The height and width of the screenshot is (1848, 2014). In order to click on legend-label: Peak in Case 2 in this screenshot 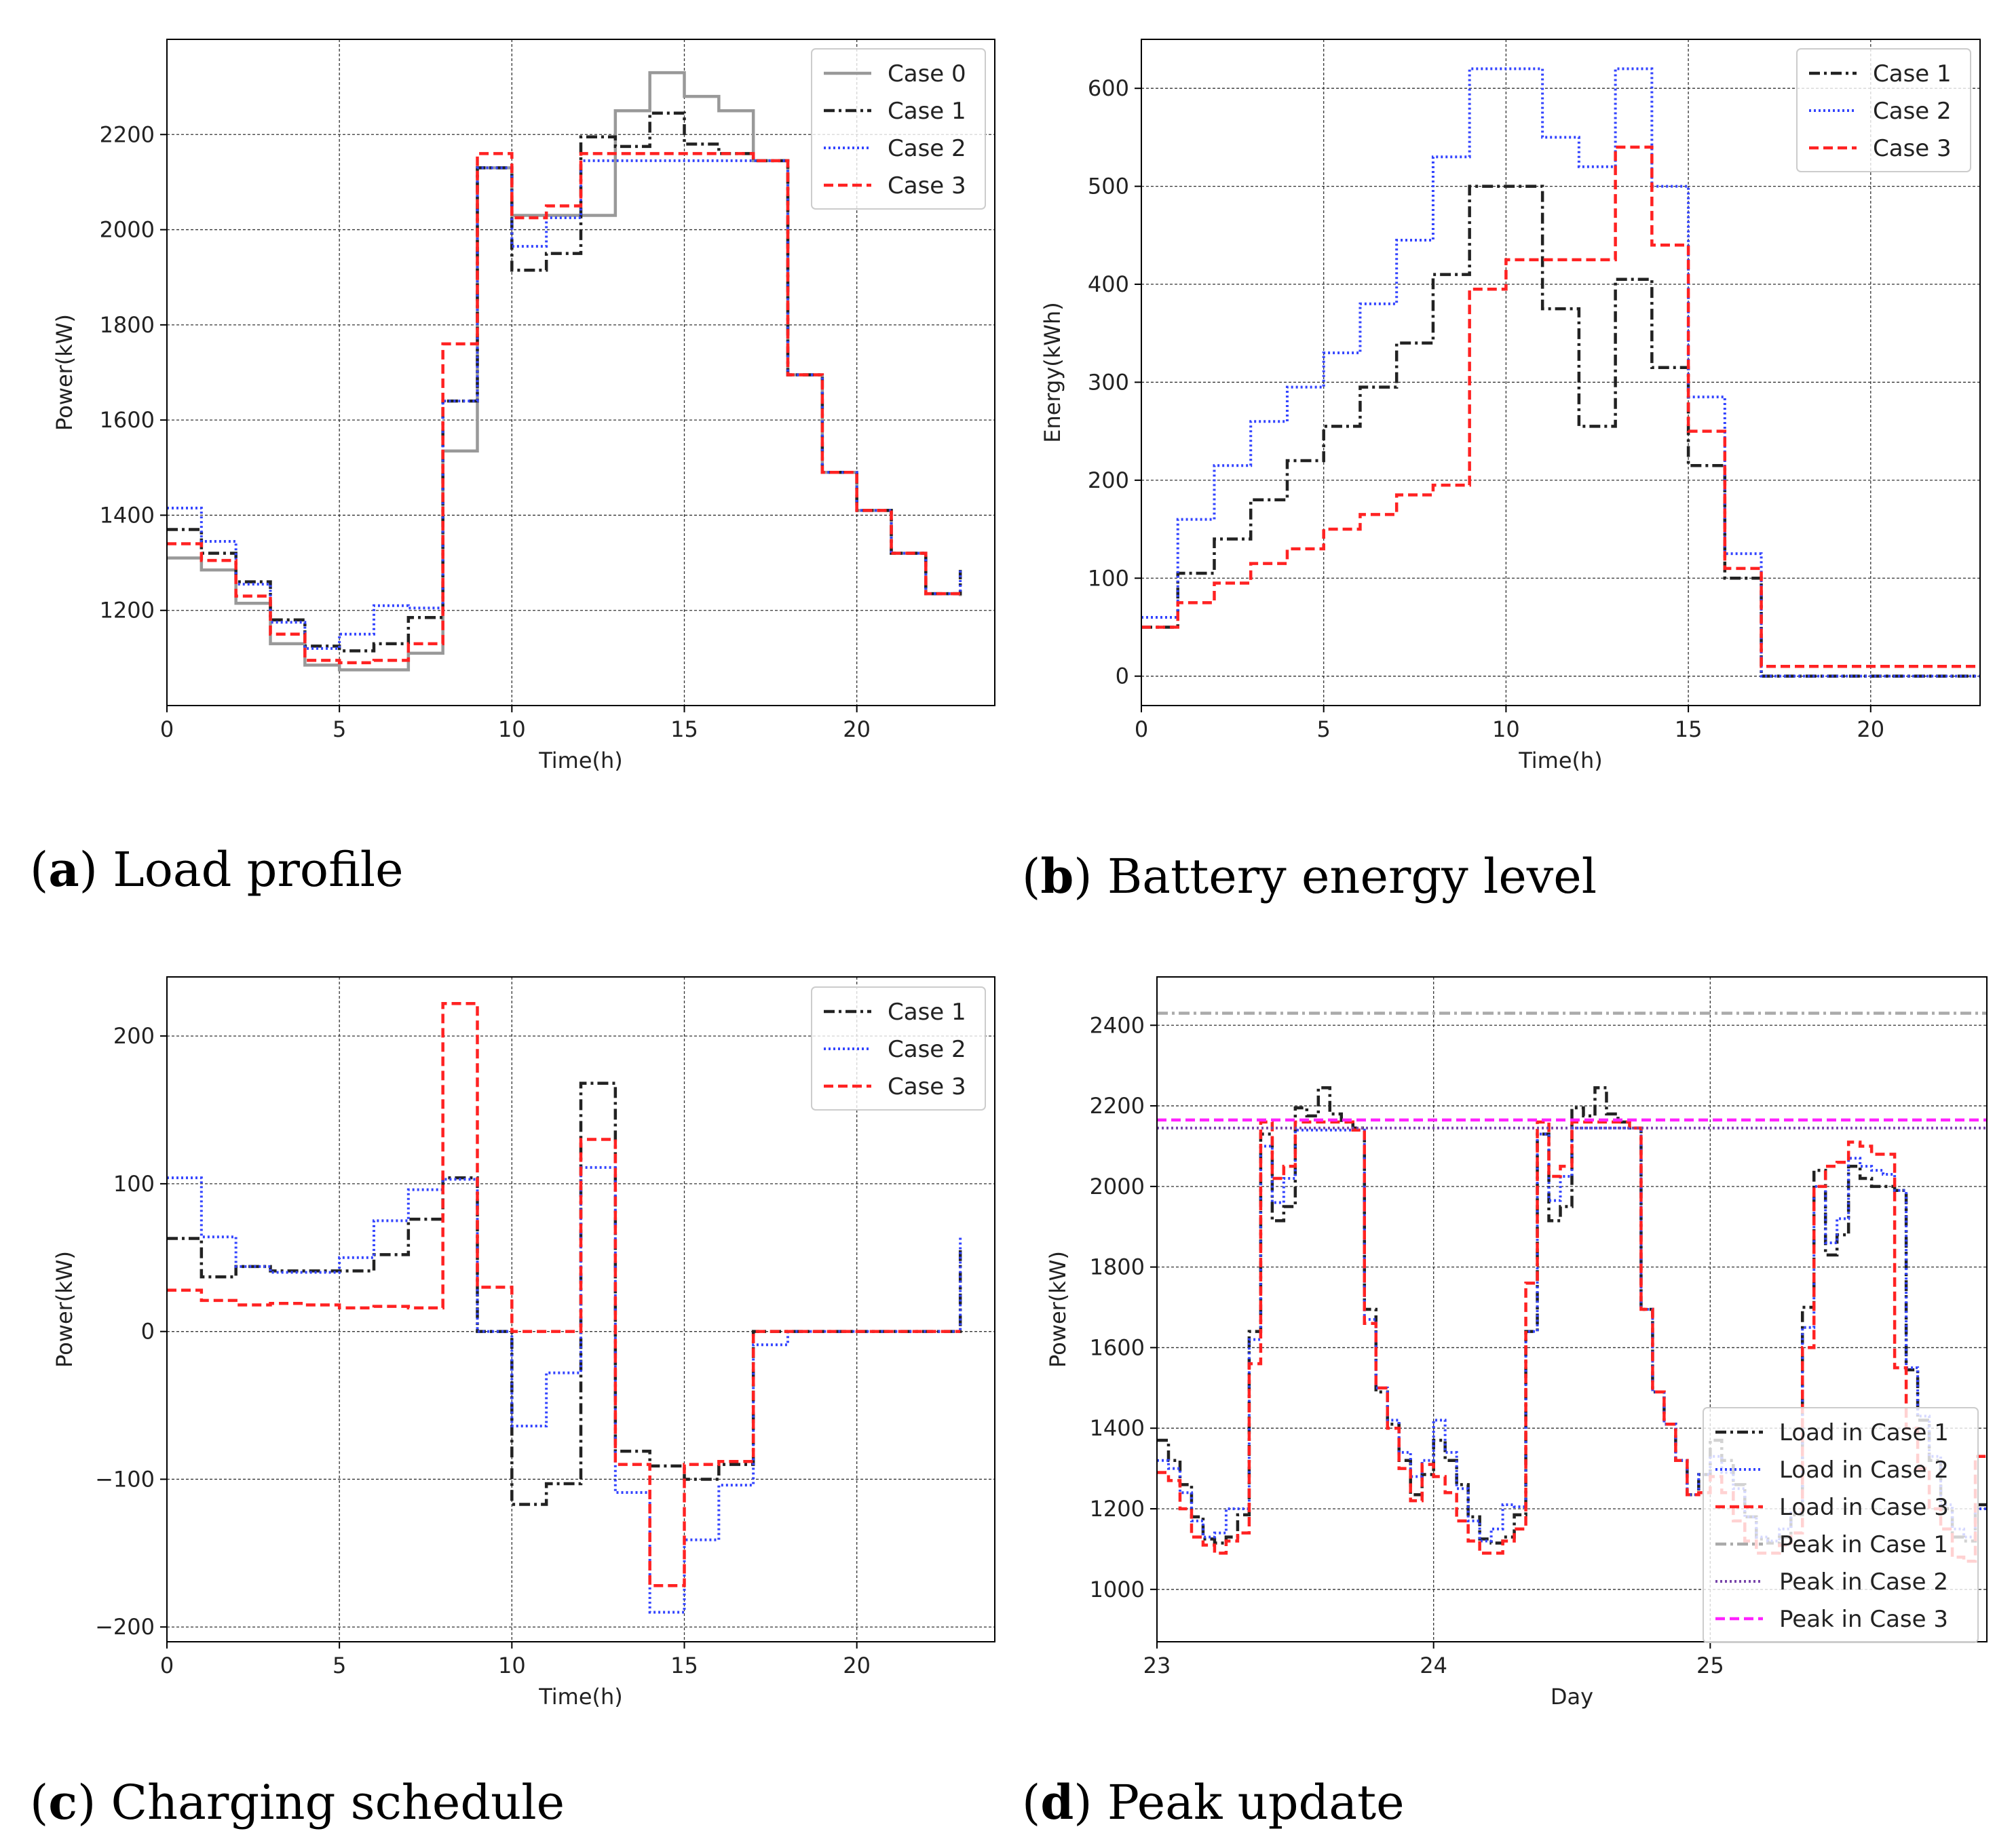, I will do `click(1863, 1582)`.